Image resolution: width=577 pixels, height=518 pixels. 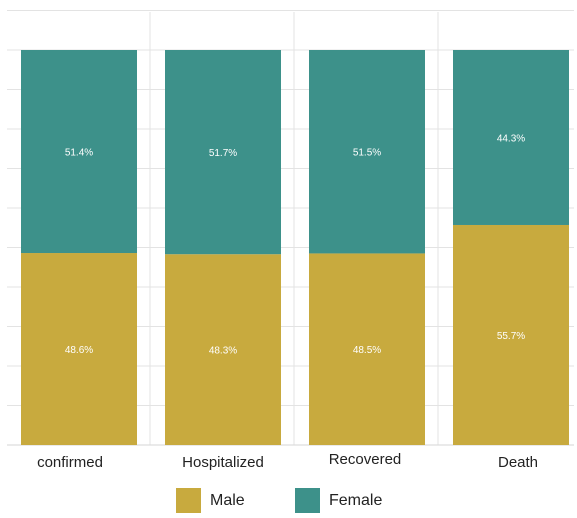 I want to click on category-label-recovered: Recovered, so click(x=365, y=459).